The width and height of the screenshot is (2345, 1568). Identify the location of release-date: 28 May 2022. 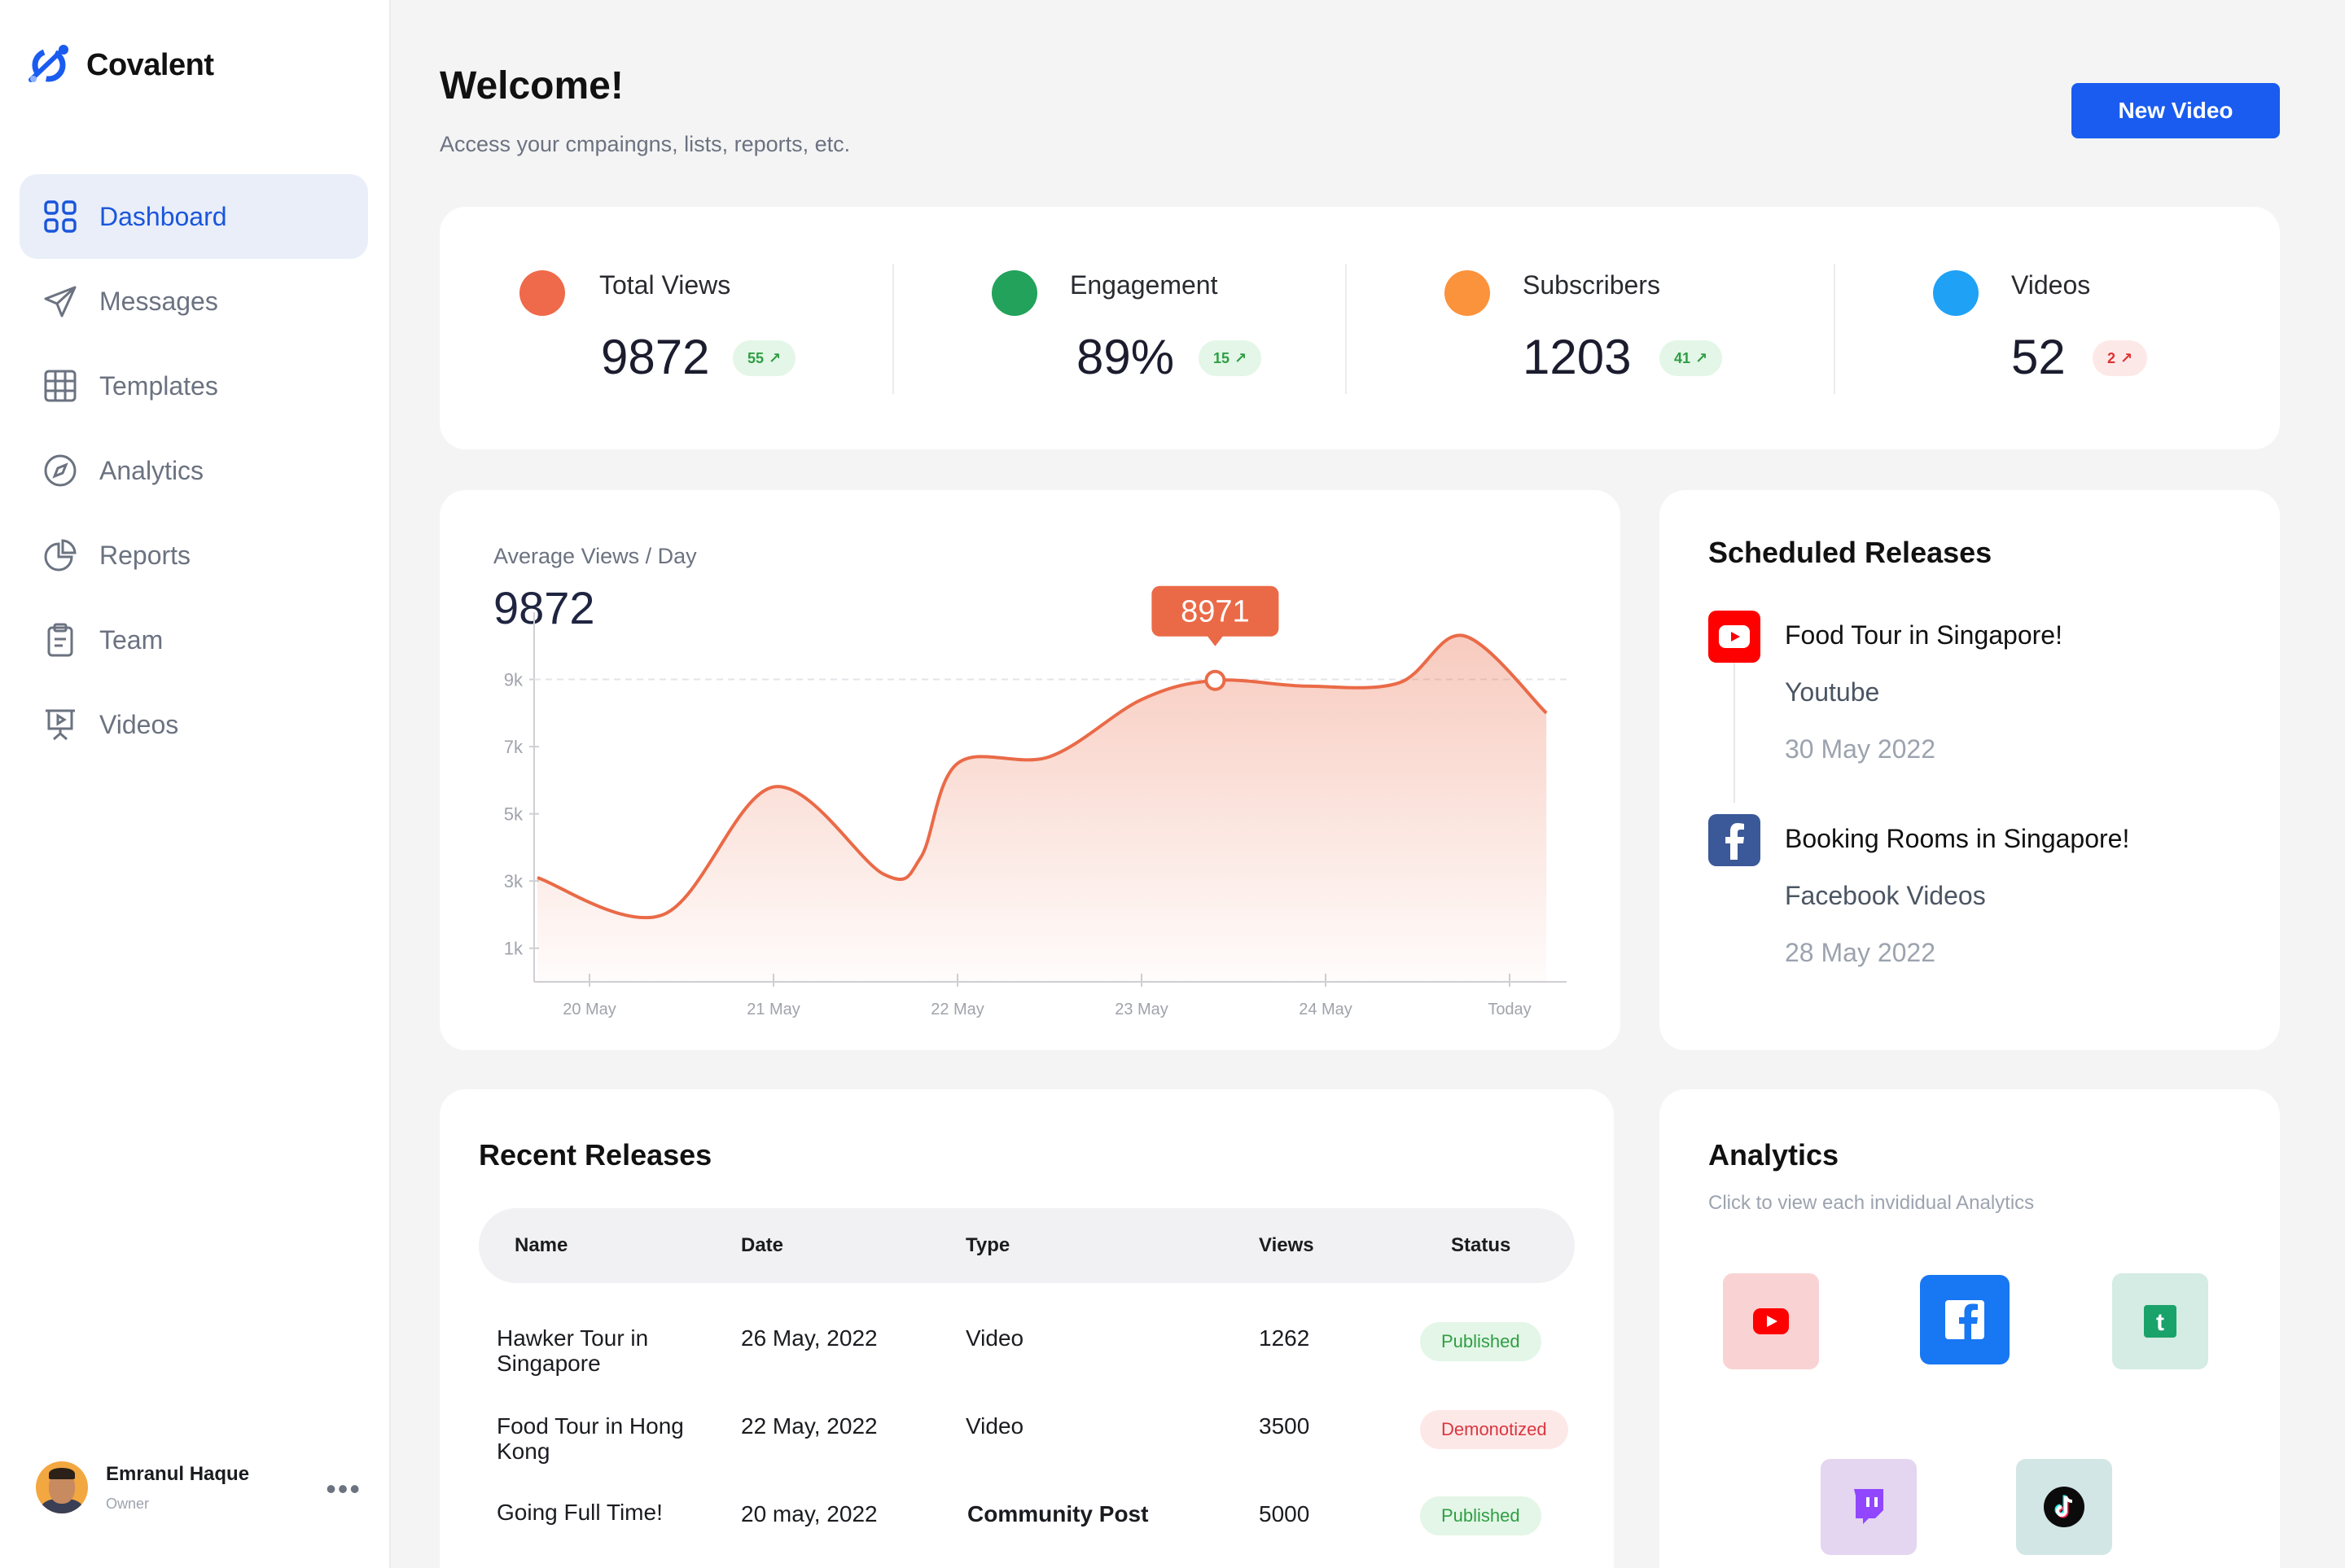
(1861, 953).